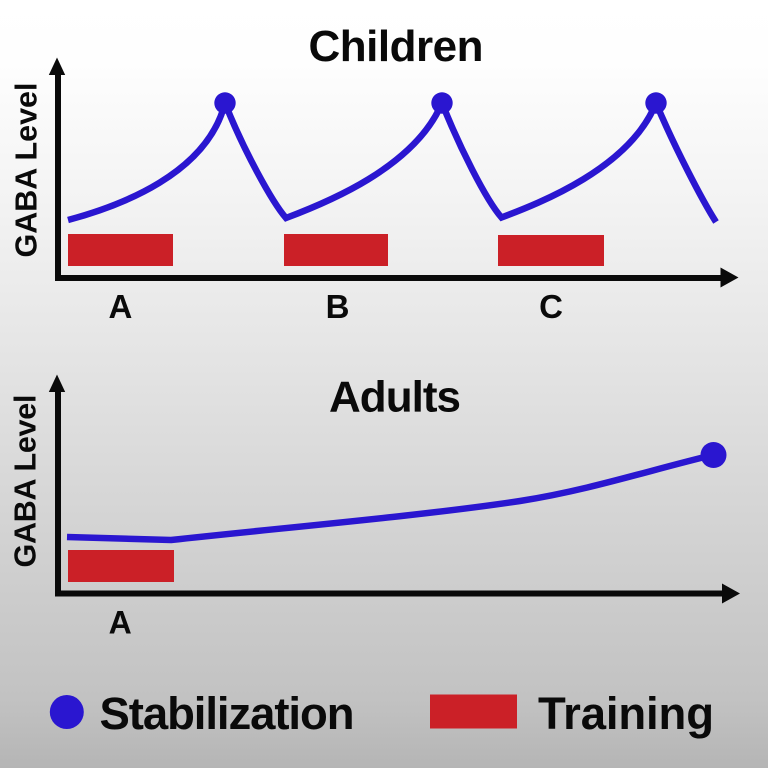 The height and width of the screenshot is (768, 768). Describe the element at coordinates (396, 46) in the screenshot. I see `svg-text: Children` at that location.